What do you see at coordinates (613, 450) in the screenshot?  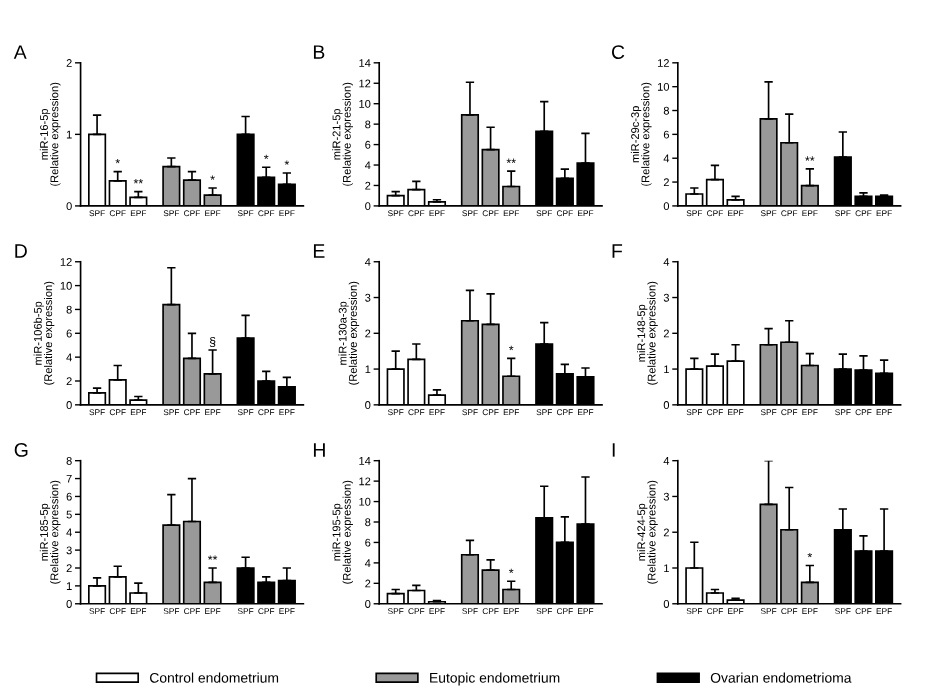 I see `chart-title: I` at bounding box center [613, 450].